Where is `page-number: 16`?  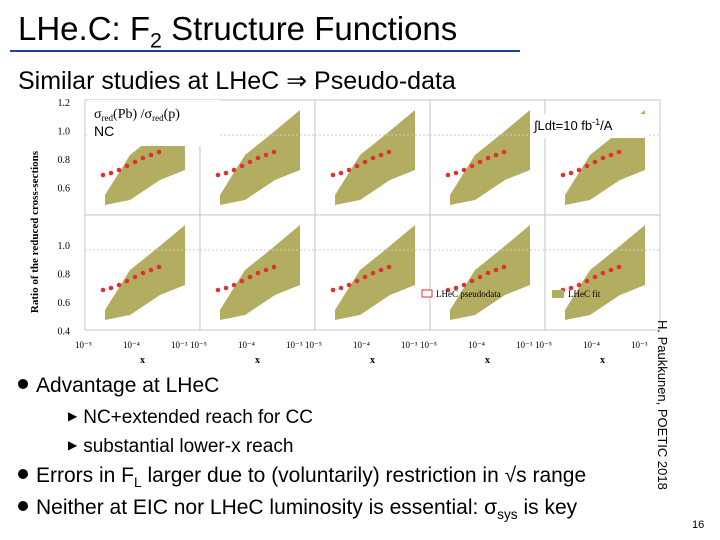 page-number: 16 is located at coordinates (698, 525).